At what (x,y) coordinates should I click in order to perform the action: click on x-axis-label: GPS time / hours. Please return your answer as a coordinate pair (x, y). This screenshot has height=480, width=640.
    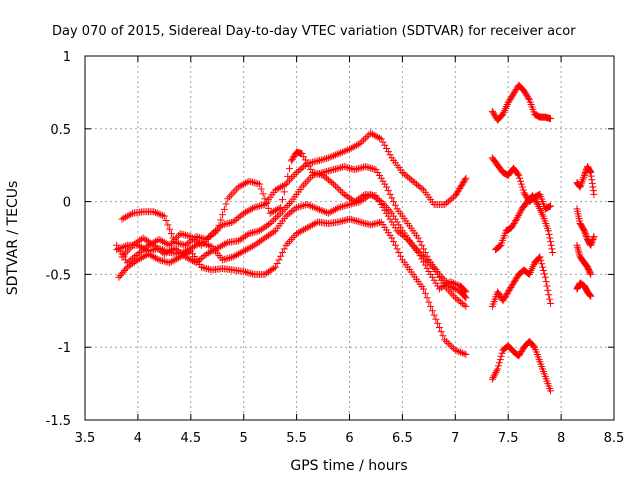
    Looking at the image, I should click on (348, 466).